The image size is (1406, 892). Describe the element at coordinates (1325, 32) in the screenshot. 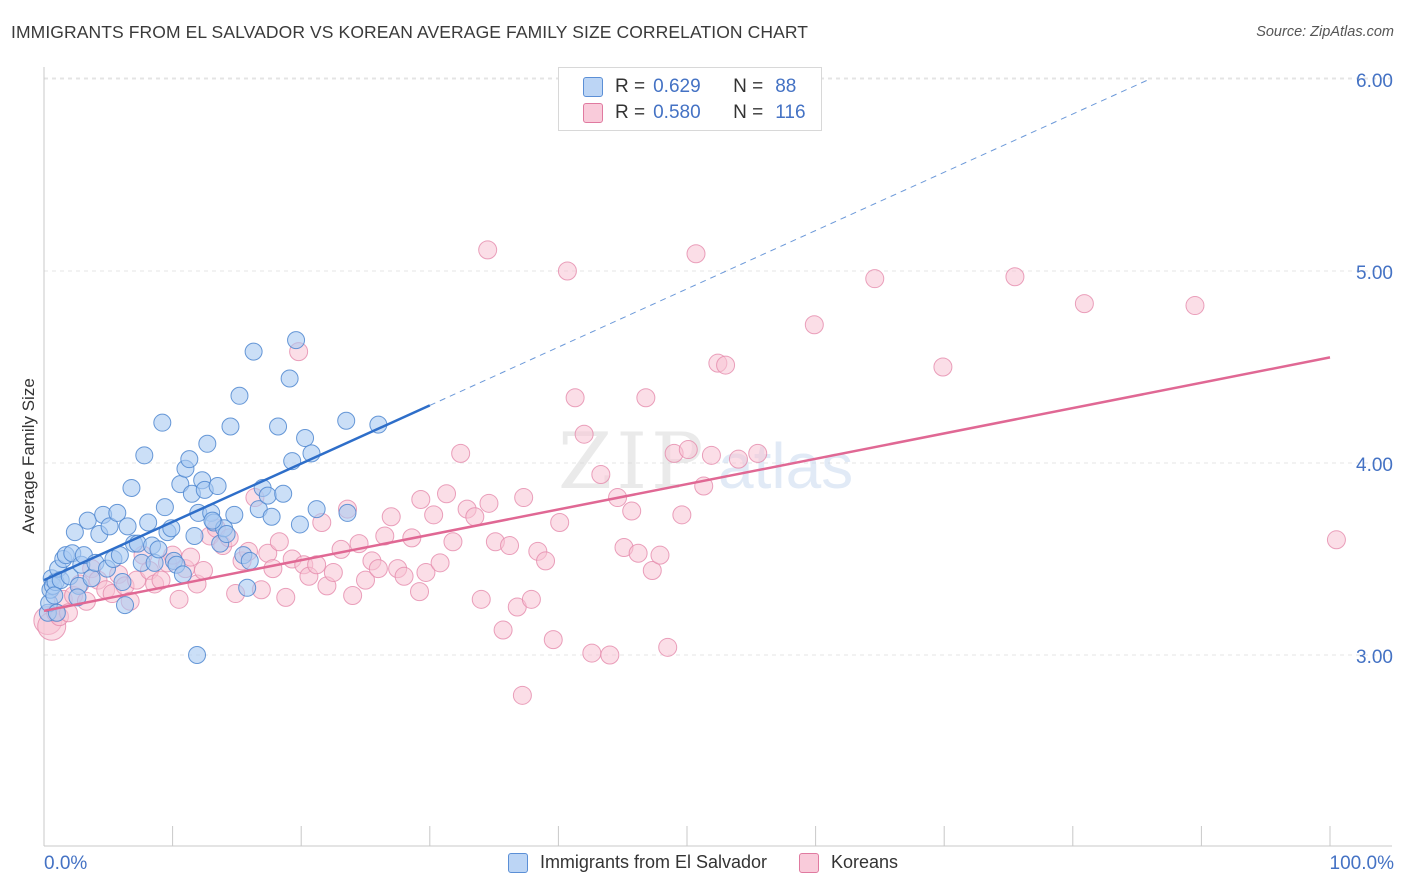

I see `source-credit: Source: ZipAtlas.com` at that location.